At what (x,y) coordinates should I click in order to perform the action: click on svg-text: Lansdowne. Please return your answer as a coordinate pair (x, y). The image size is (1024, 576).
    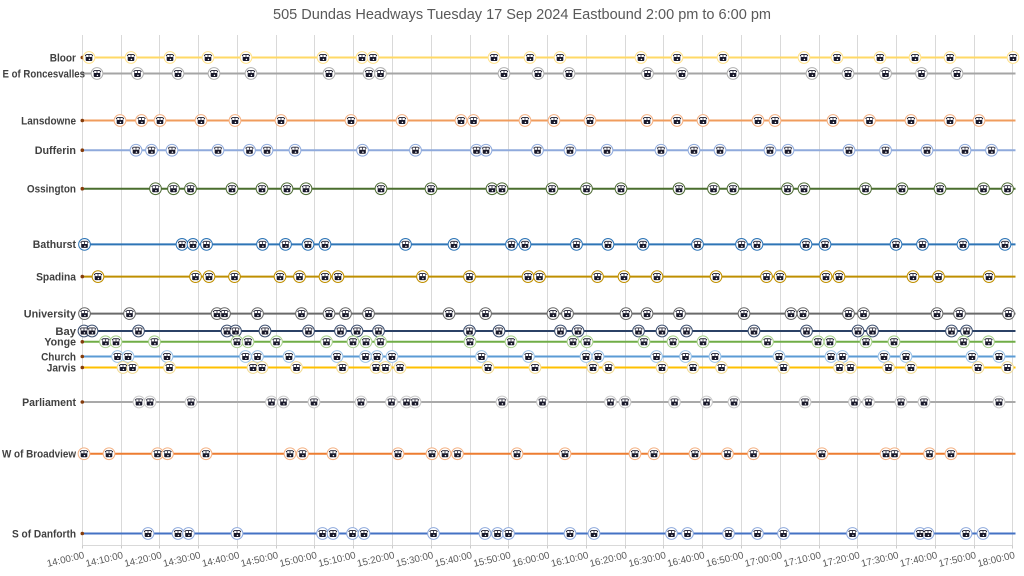
    Looking at the image, I should click on (48, 121).